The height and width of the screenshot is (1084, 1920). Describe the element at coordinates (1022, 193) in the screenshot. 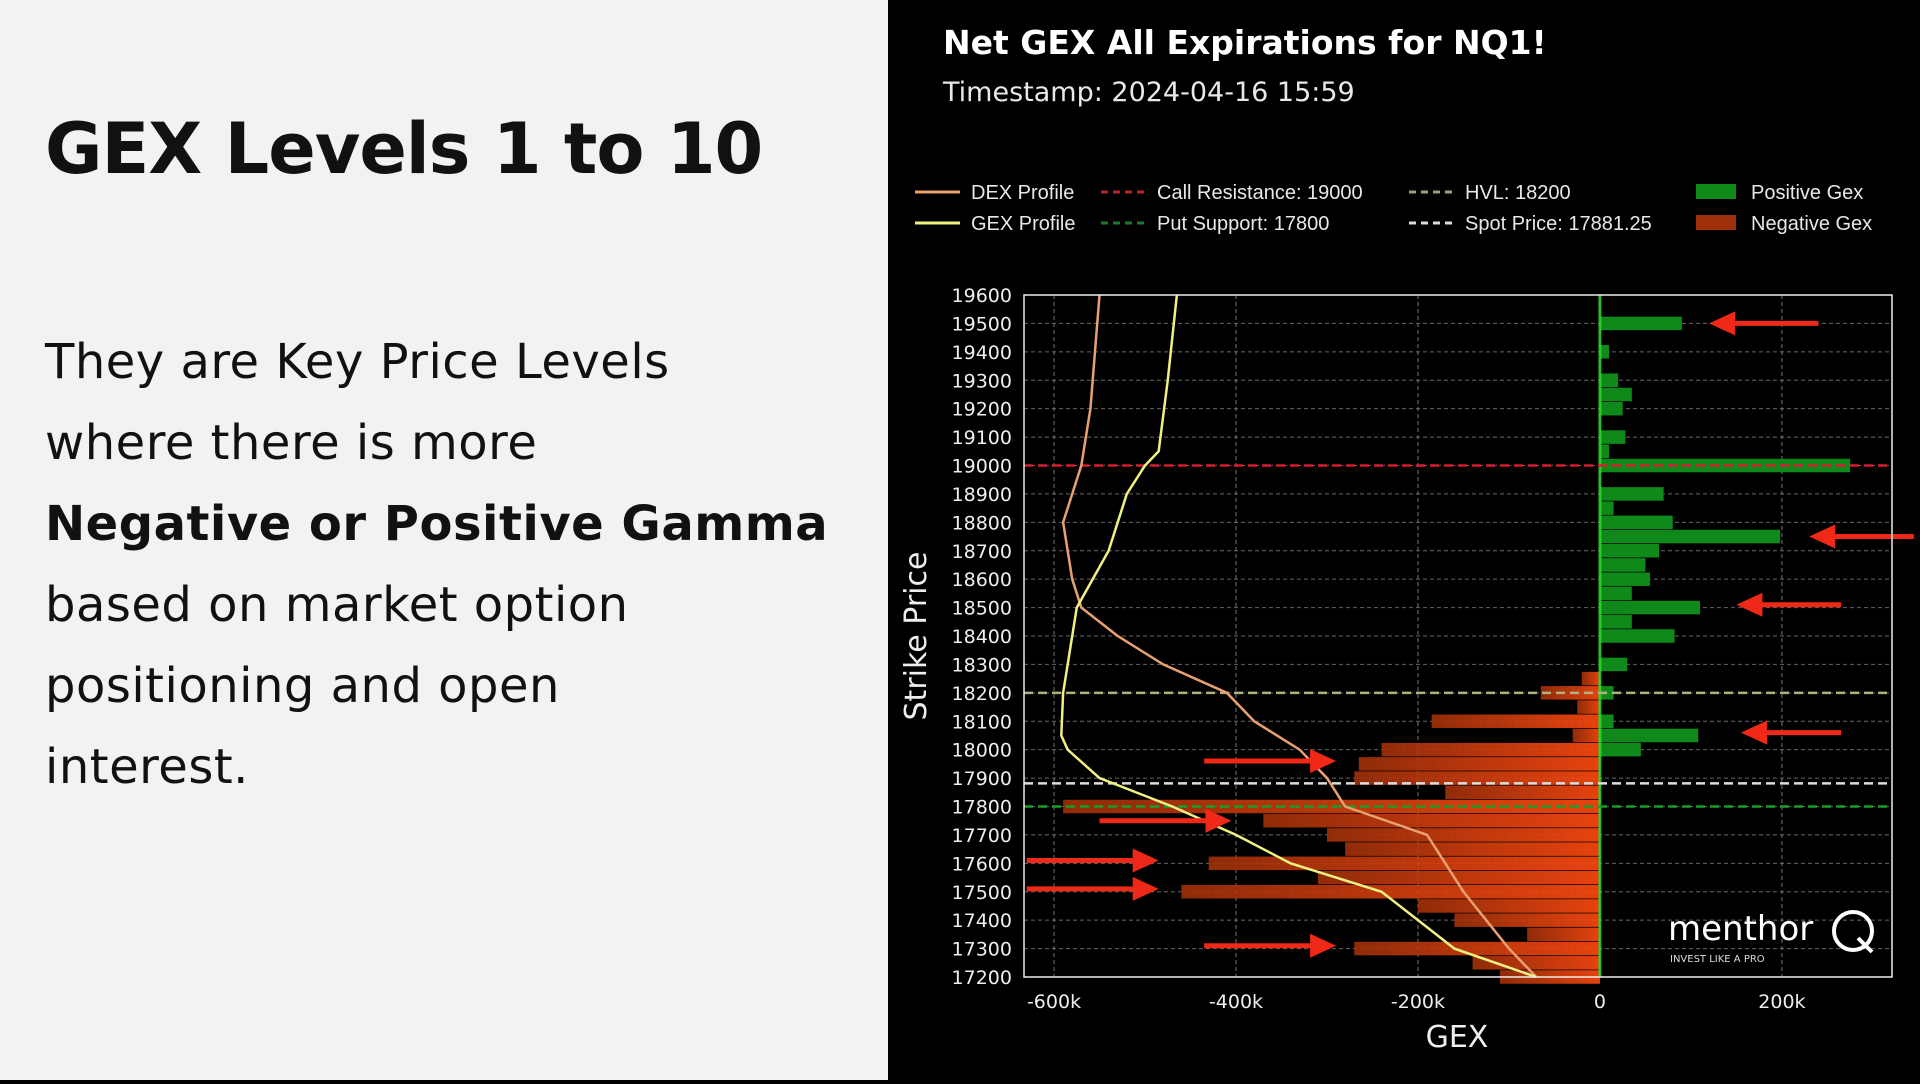

I see `legend-label: DEX Profile` at that location.